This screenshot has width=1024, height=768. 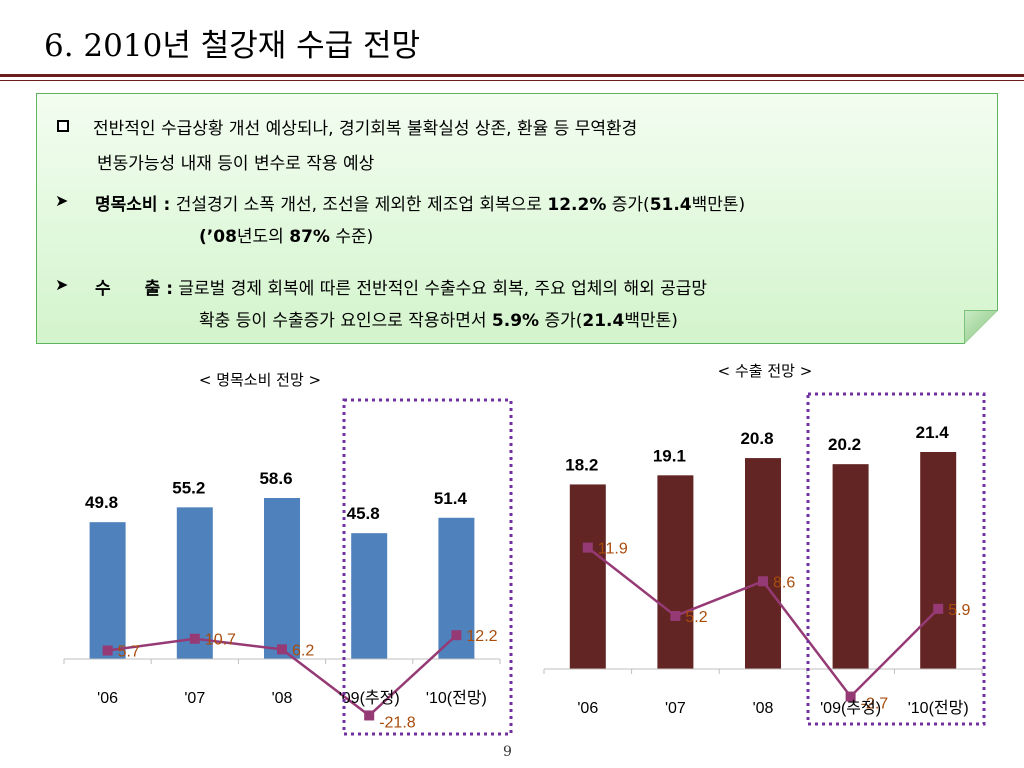 I want to click on export-growth-pct: 5.9%, so click(x=515, y=321).